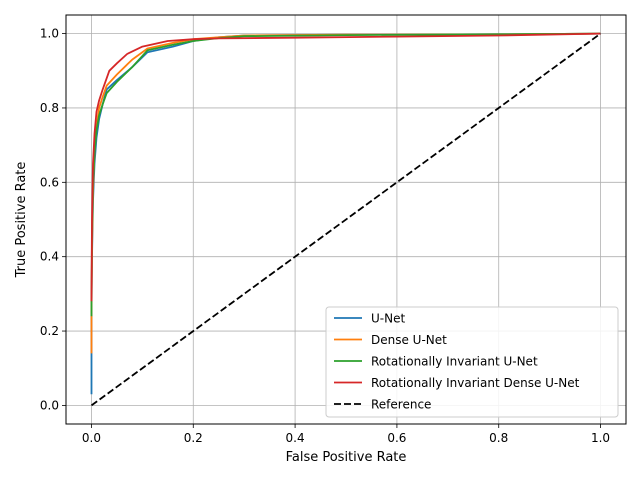 This screenshot has width=640, height=480. I want to click on x-axis-ticks: 0.0 0.2 0.4 0.6 0.8 1.0, so click(346, 434).